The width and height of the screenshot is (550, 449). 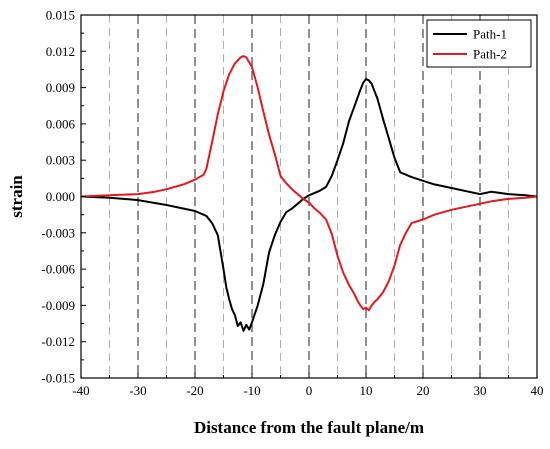 What do you see at coordinates (16, 196) in the screenshot?
I see `y-axis-title: strain` at bounding box center [16, 196].